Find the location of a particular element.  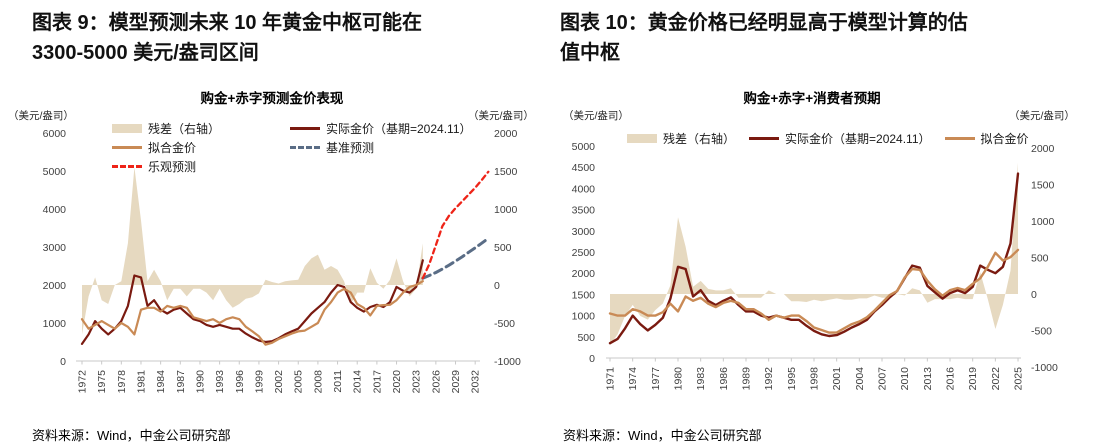

figure10-heading-line1: 图表 10：黄金价格已经明显高于模型计算的估 is located at coordinates (764, 23).